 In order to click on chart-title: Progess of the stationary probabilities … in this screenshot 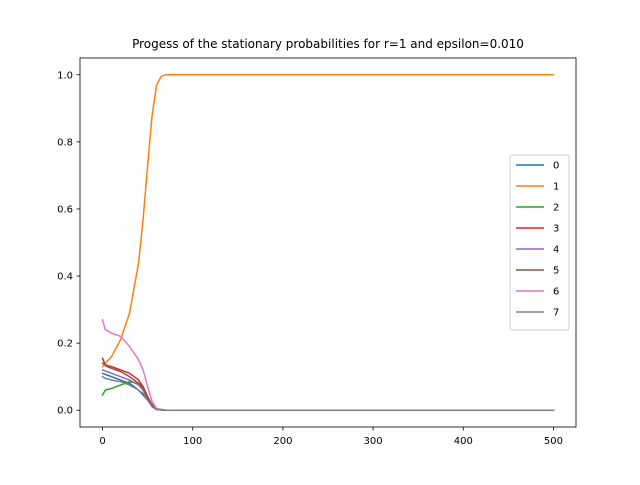, I will do `click(328, 44)`.